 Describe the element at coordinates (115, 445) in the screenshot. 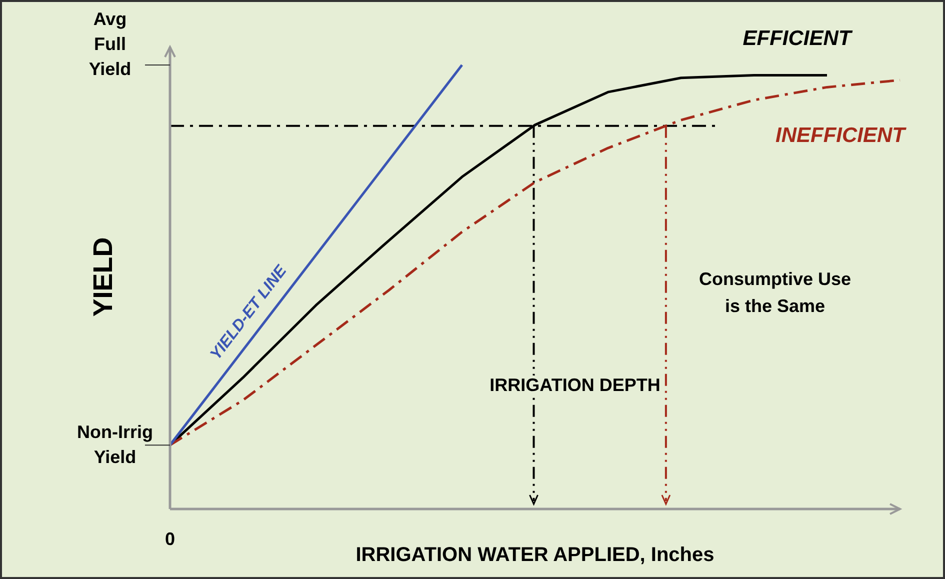

I see `text: Non-Irrig Yield` at that location.